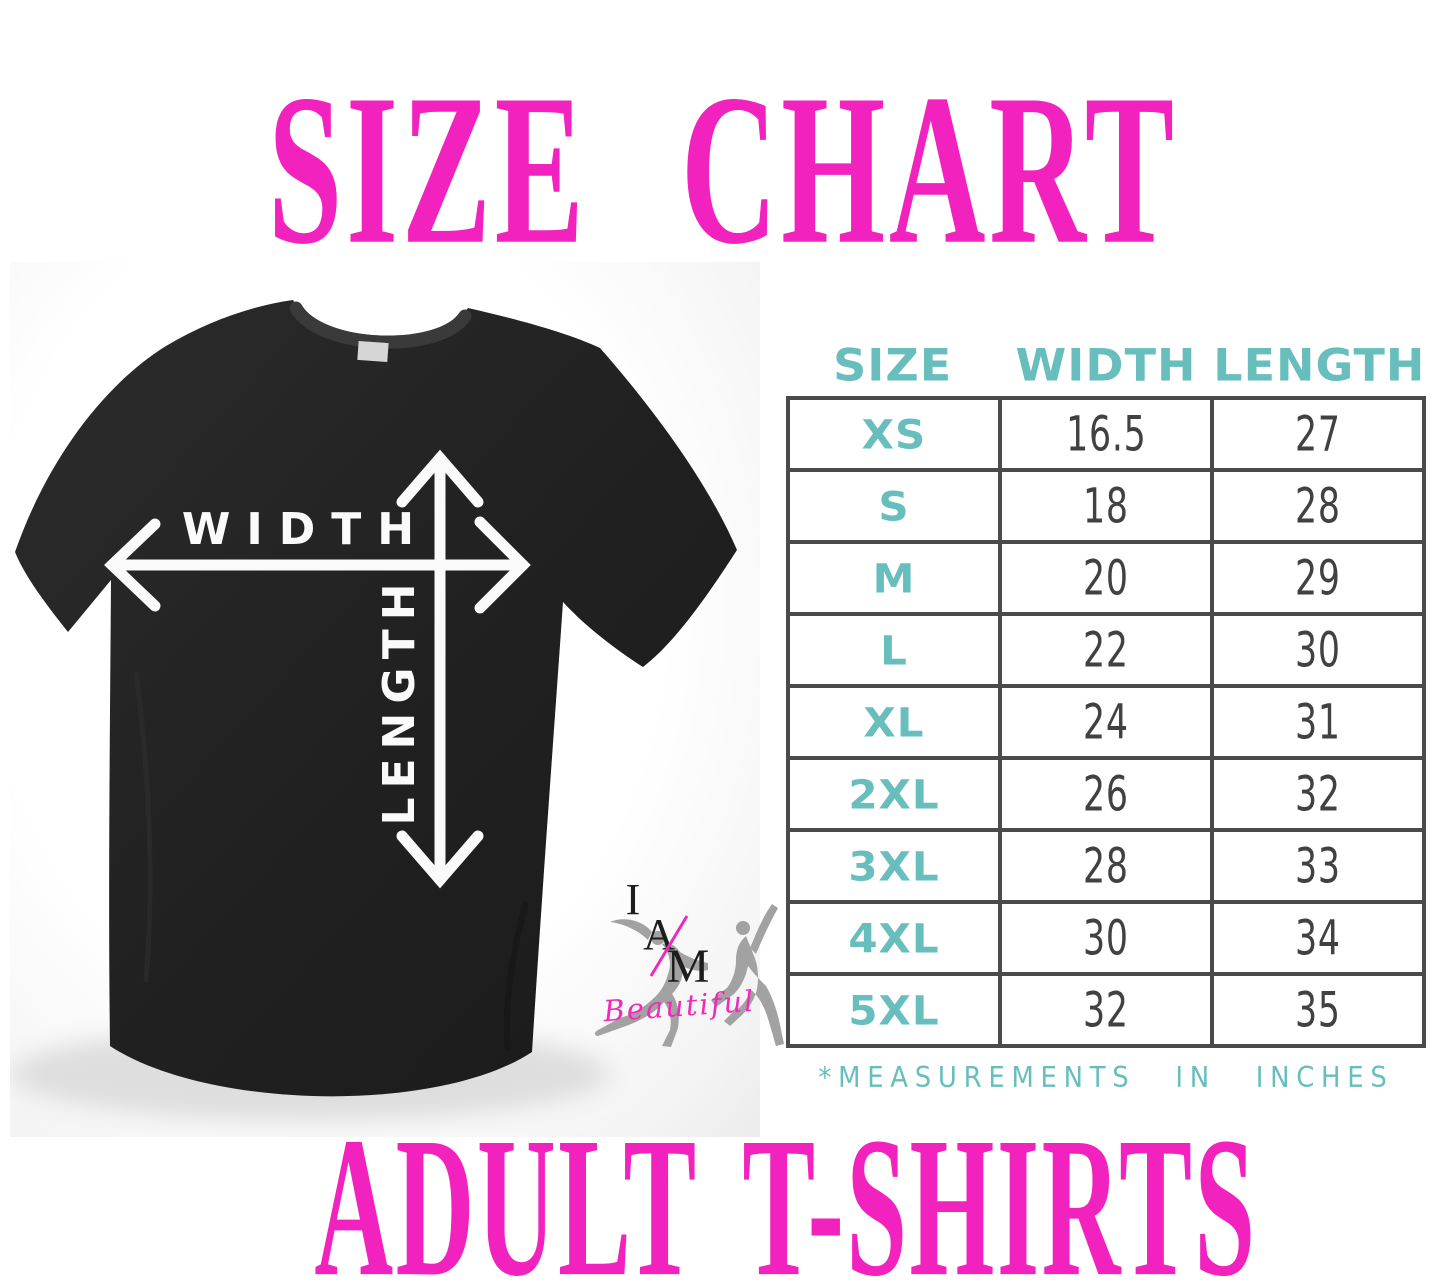 The width and height of the screenshot is (1445, 1288). I want to click on length-value: 31, so click(1318, 722).